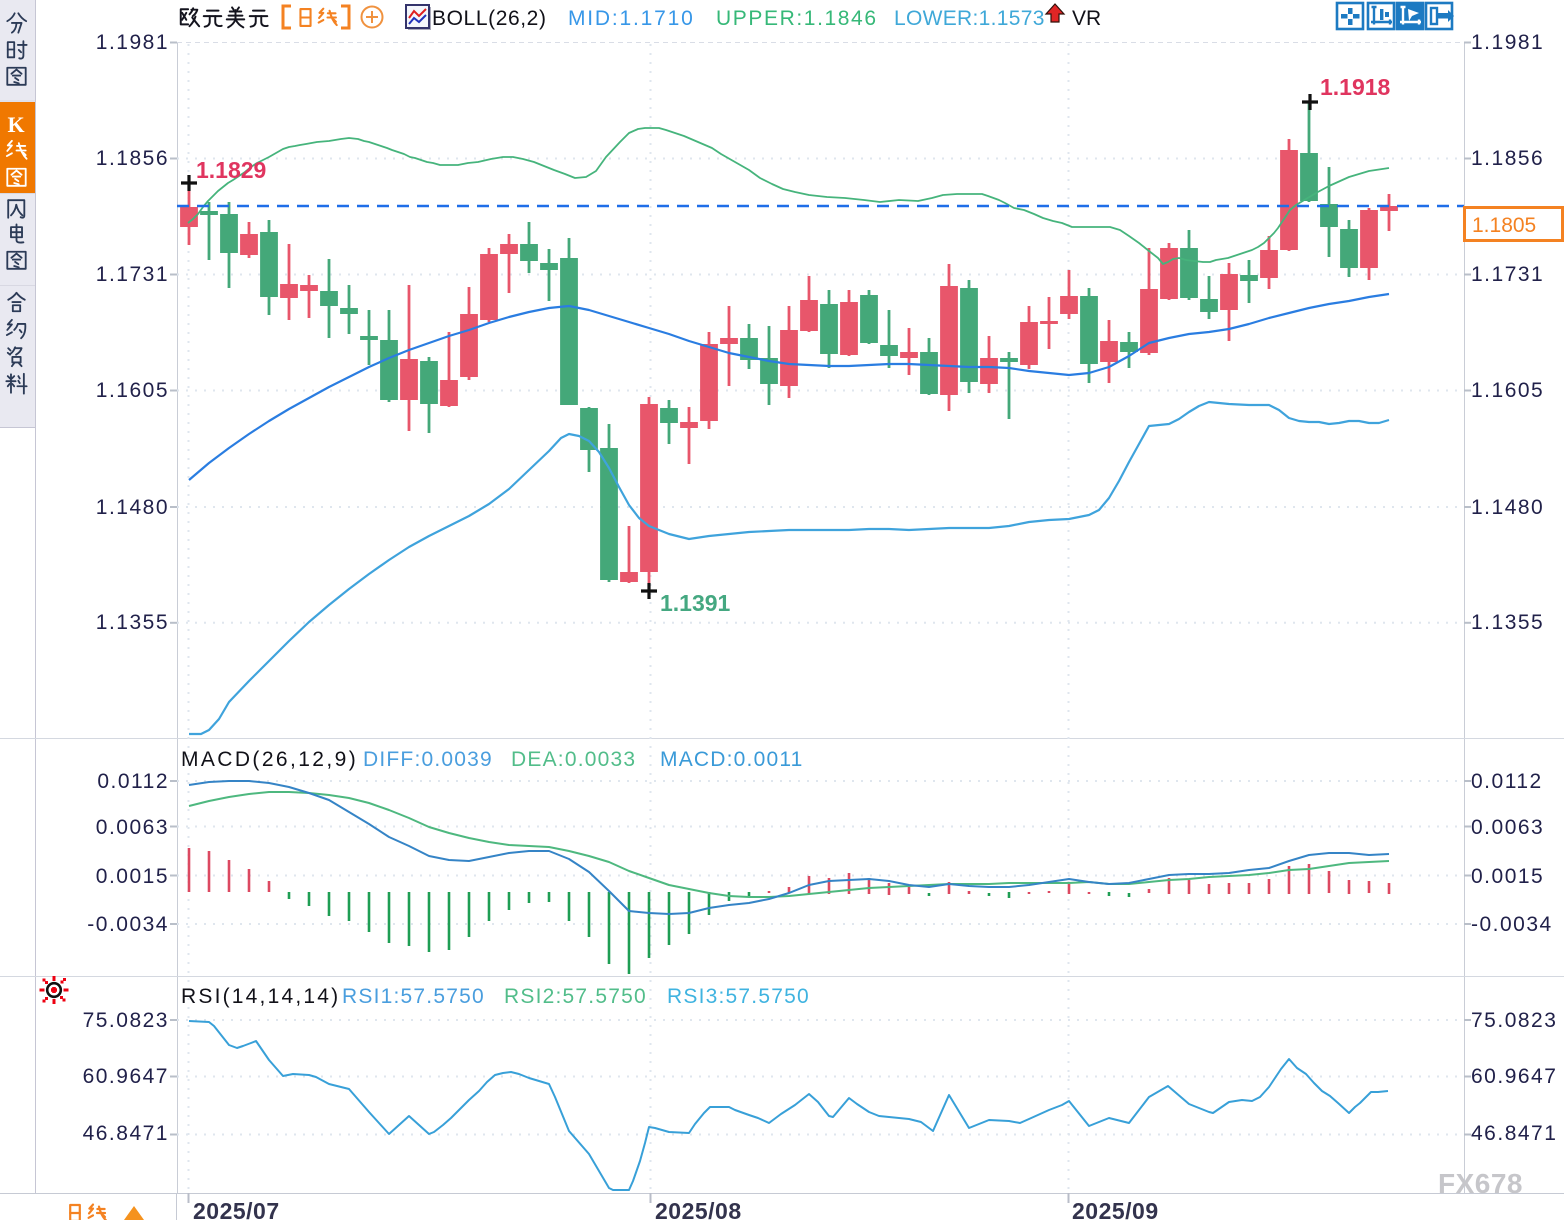  Describe the element at coordinates (698, 1209) in the screenshot. I see `svg-text: 2025/08` at that location.